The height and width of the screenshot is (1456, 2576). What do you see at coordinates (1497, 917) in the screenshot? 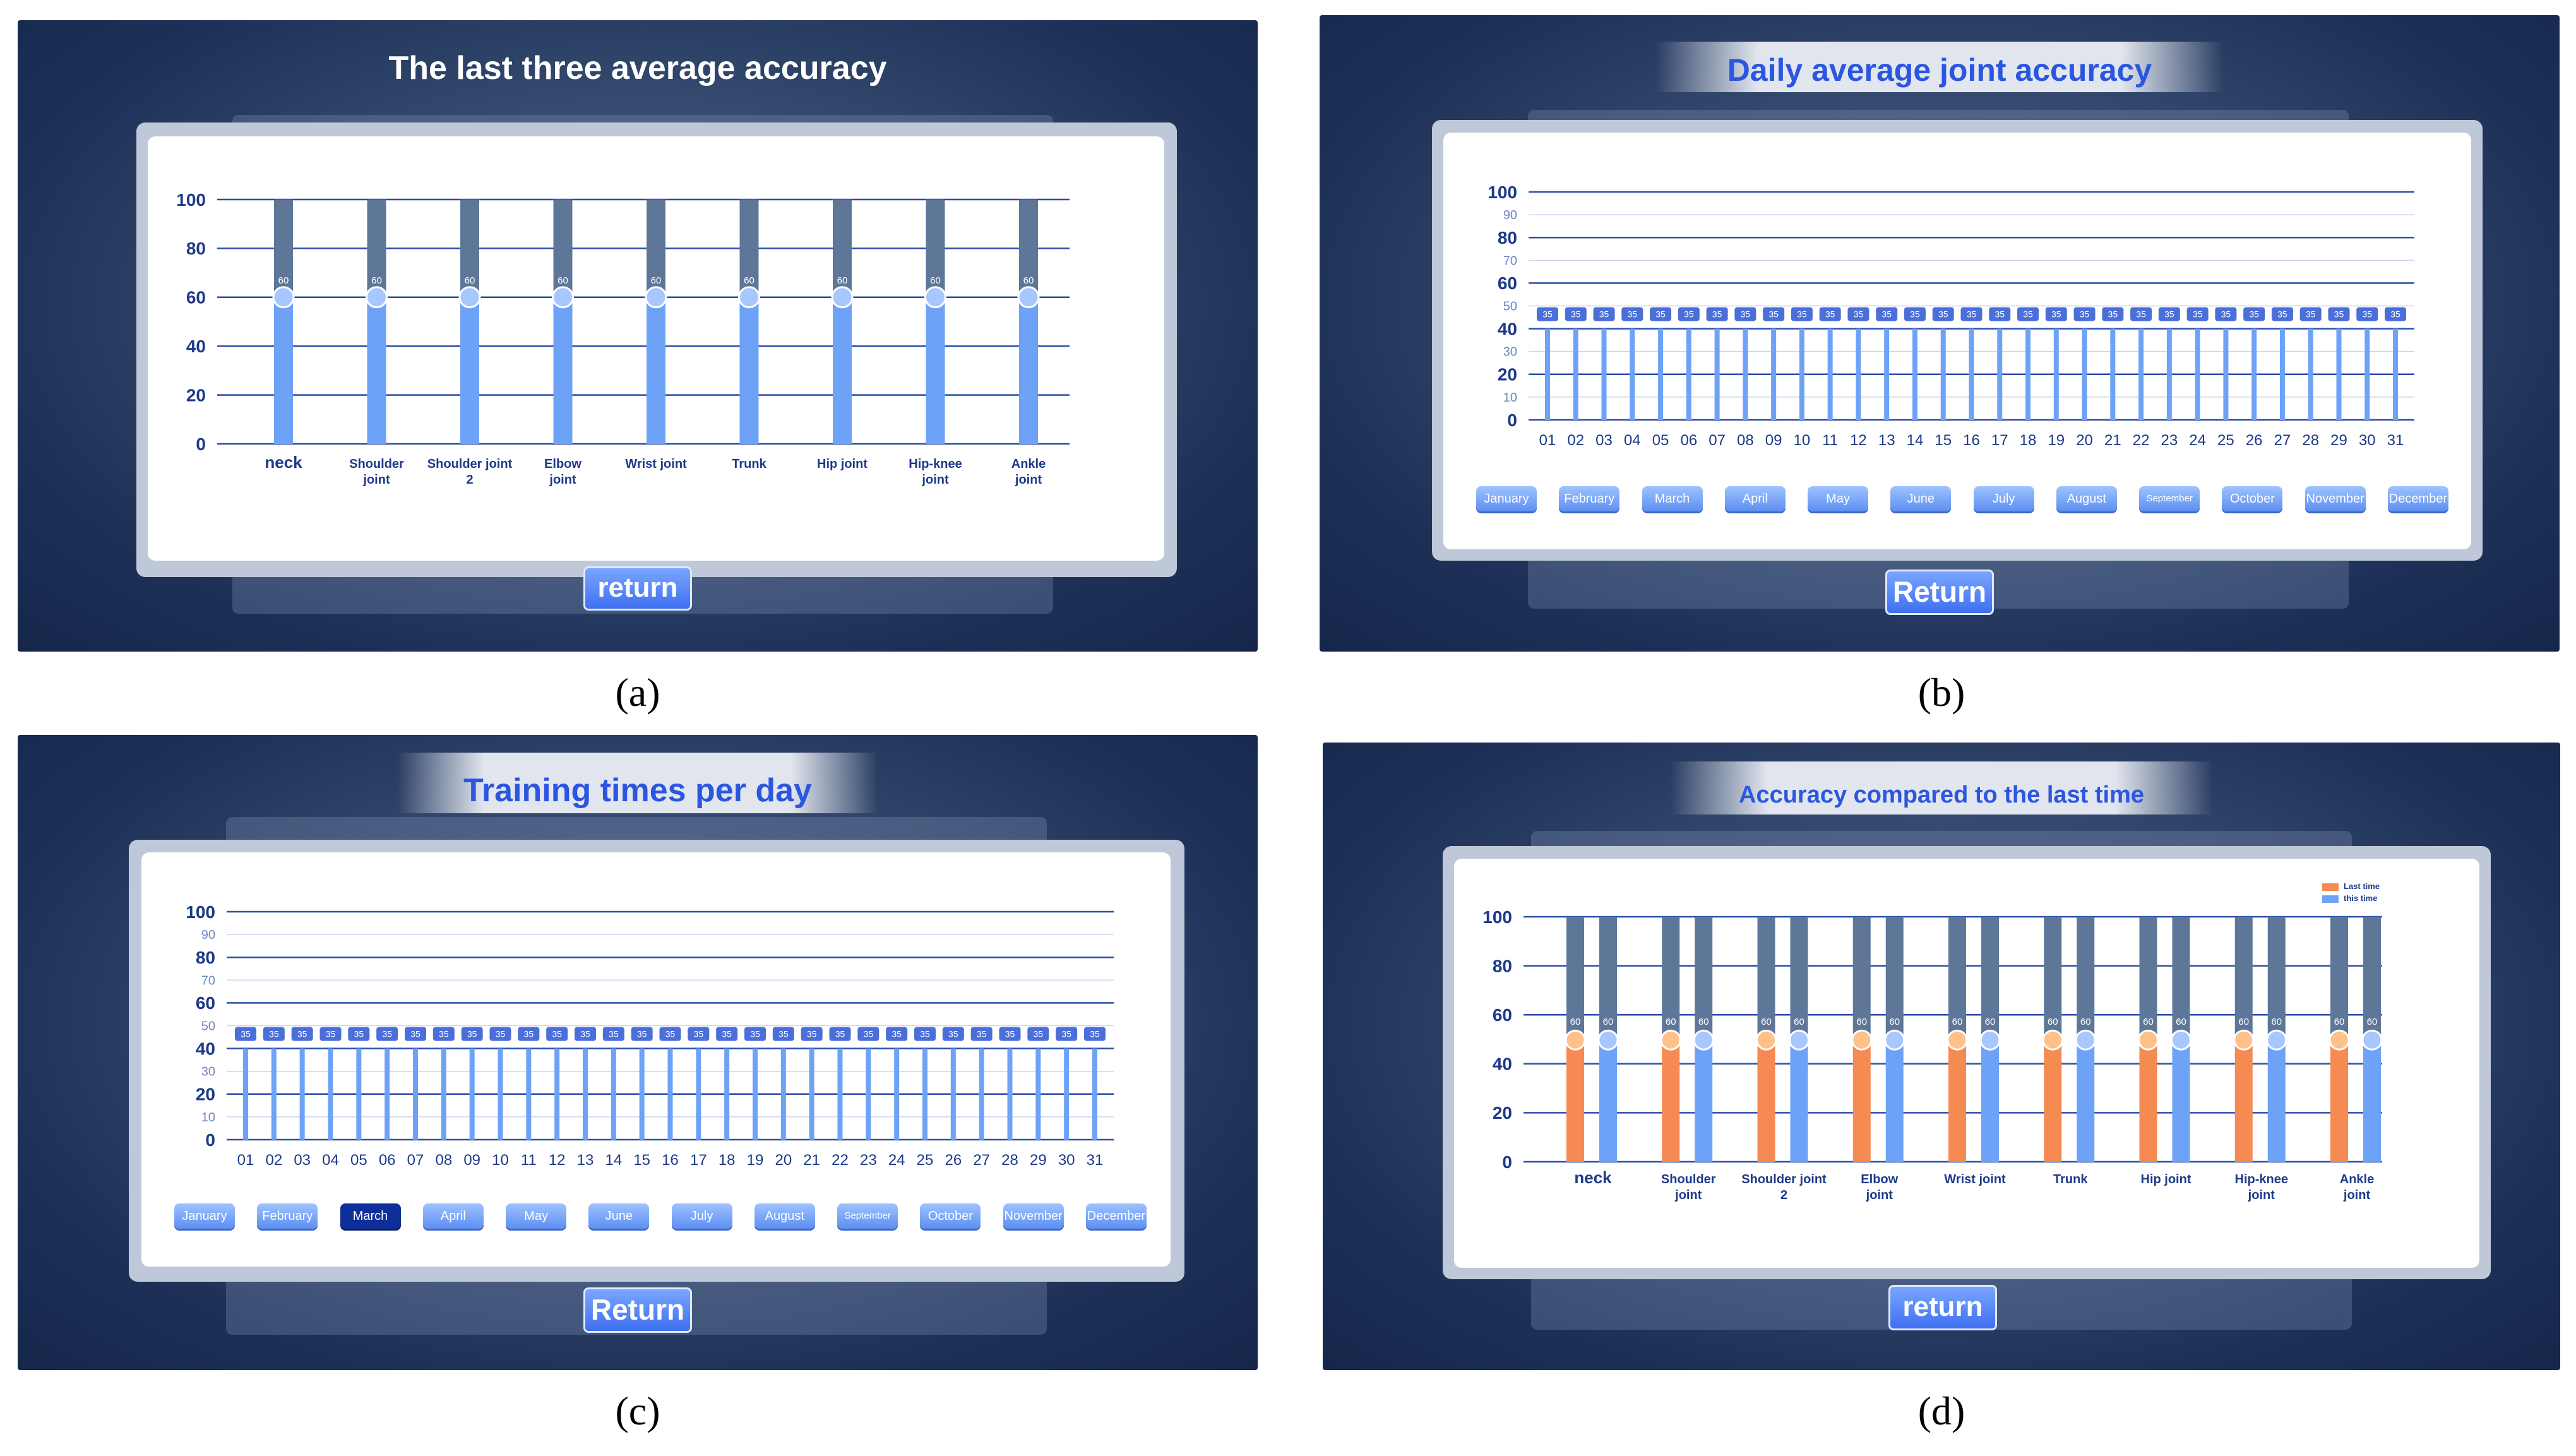
I see `y-tick-label: 100` at bounding box center [1497, 917].